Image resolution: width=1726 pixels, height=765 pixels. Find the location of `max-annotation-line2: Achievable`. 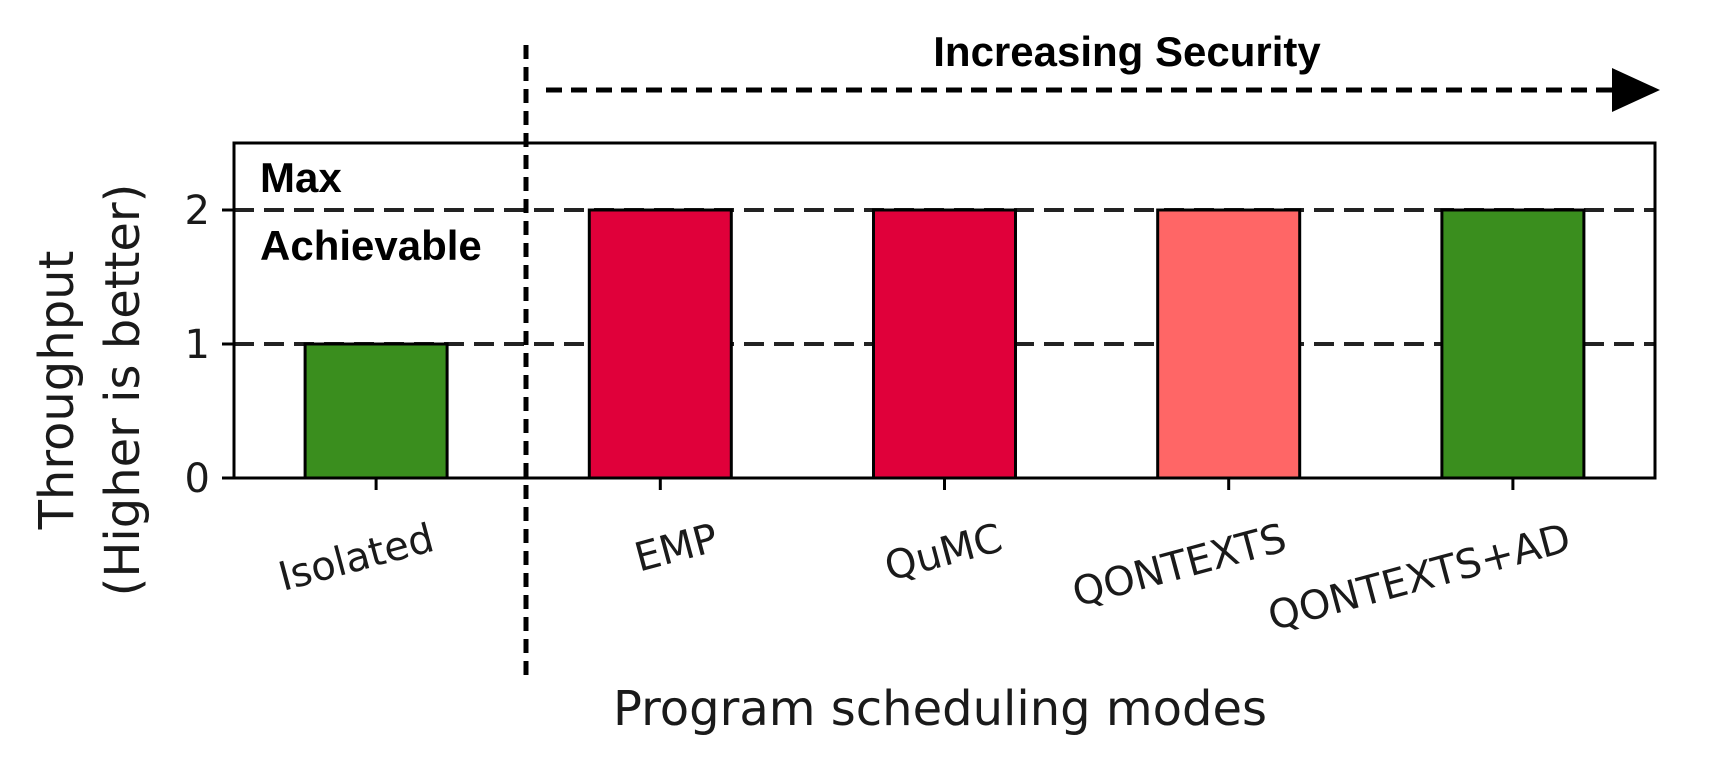

max-annotation-line2: Achievable is located at coordinates (371, 245).